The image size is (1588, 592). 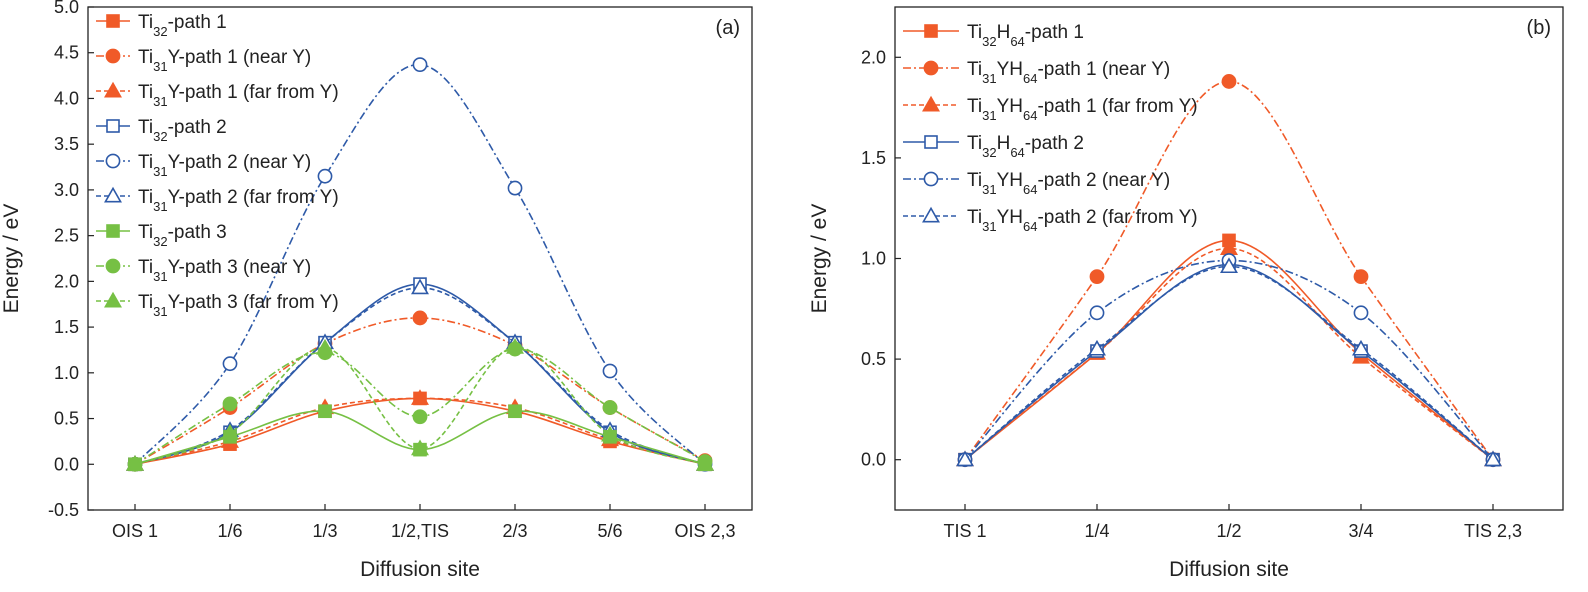 What do you see at coordinates (182, 235) in the screenshot?
I see `legend-label: Ti32-path 3` at bounding box center [182, 235].